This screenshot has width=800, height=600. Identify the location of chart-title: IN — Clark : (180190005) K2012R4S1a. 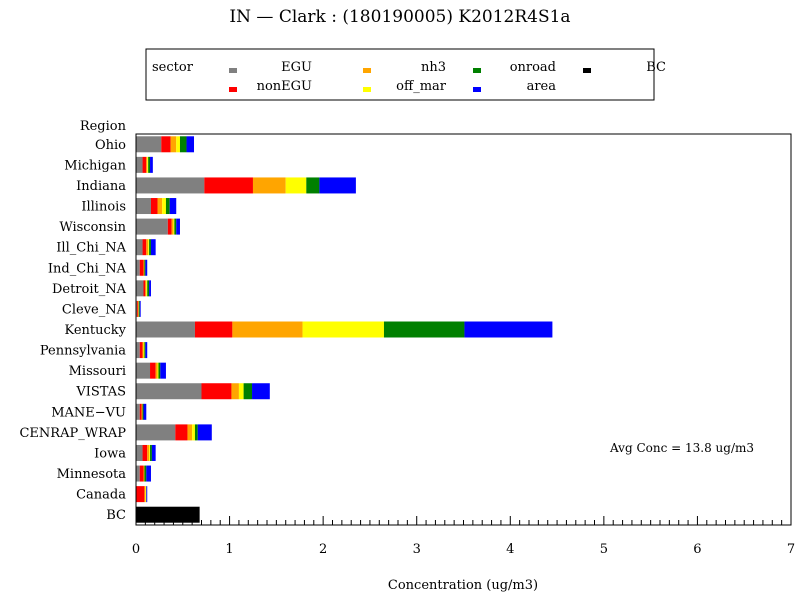
(399, 17).